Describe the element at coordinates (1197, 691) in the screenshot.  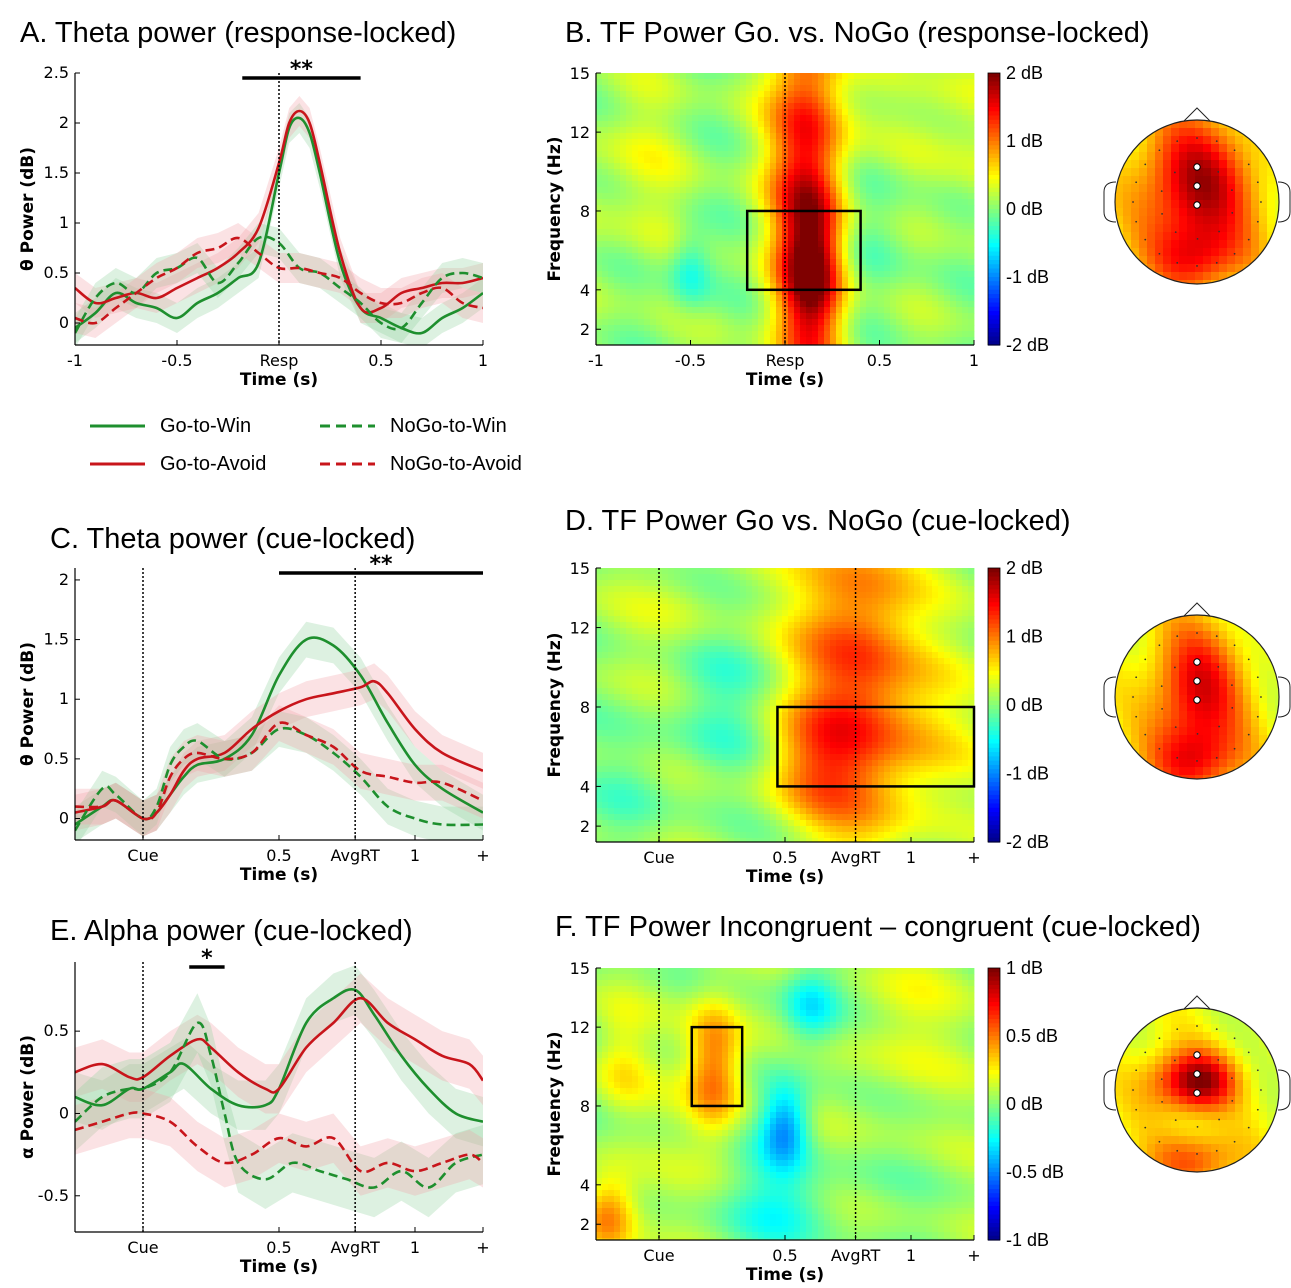
I see `scalp-topography` at that location.